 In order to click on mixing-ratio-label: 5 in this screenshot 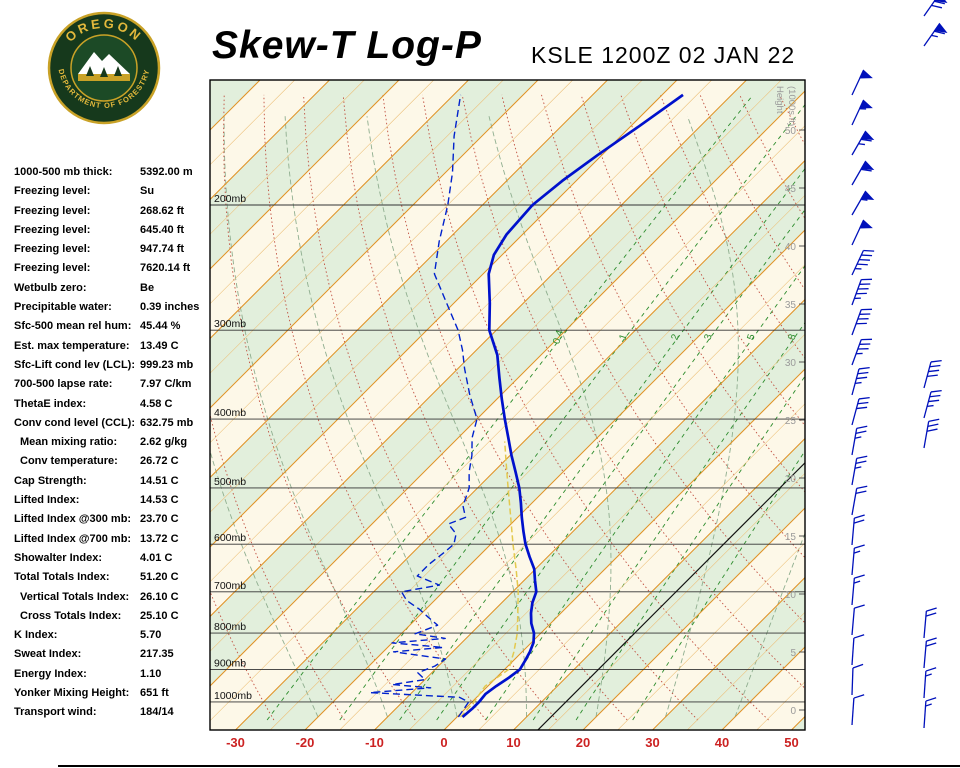, I will do `click(752, 336)`.